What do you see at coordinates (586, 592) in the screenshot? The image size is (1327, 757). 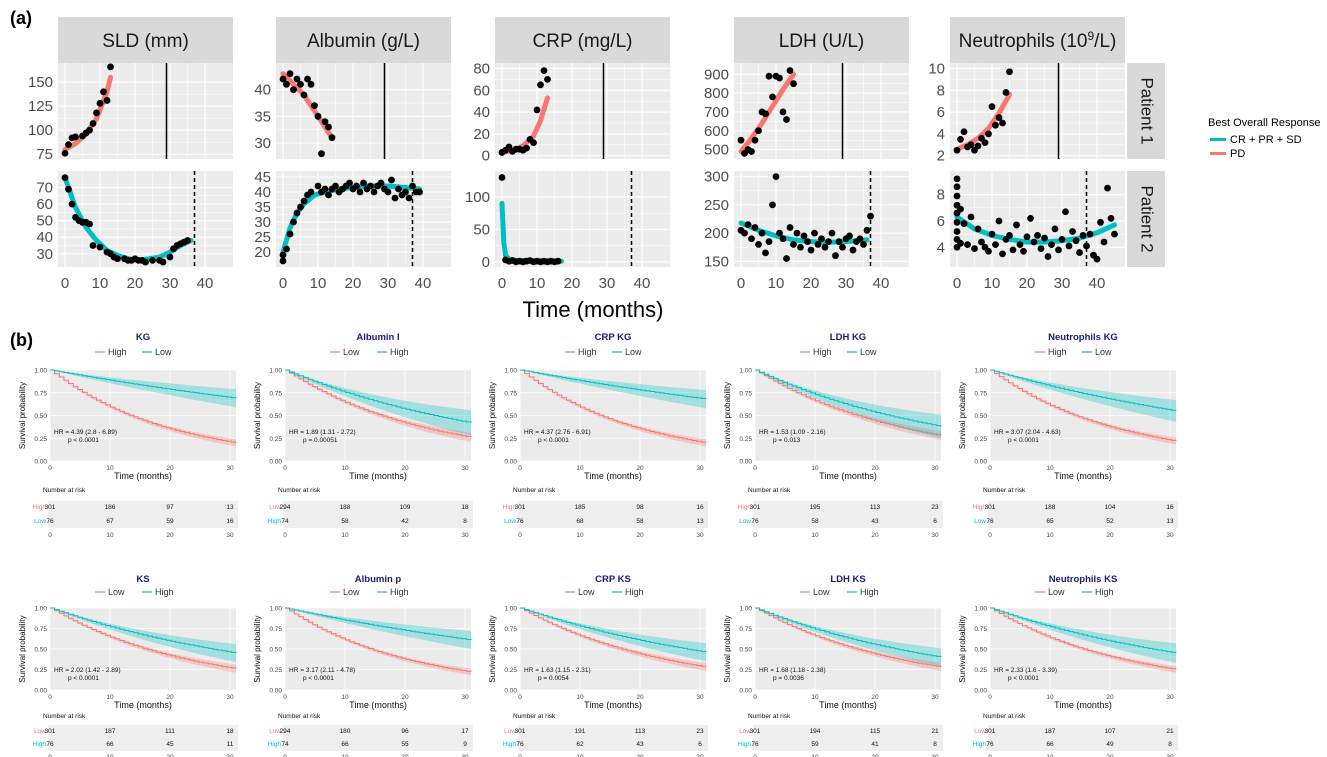 I see `km-legend-label: Low` at bounding box center [586, 592].